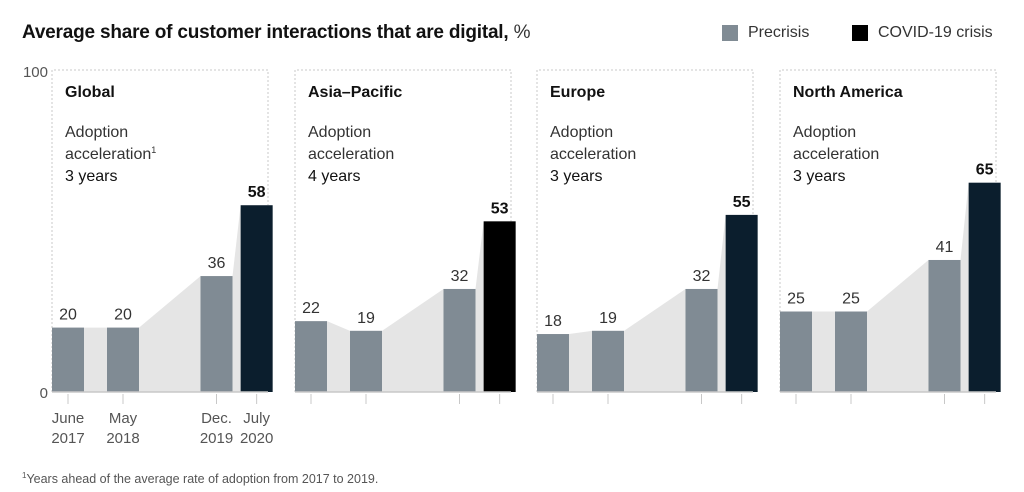 This screenshot has height=492, width=1024. Describe the element at coordinates (730, 33) in the screenshot. I see `legend-swatch-precrisis` at that location.